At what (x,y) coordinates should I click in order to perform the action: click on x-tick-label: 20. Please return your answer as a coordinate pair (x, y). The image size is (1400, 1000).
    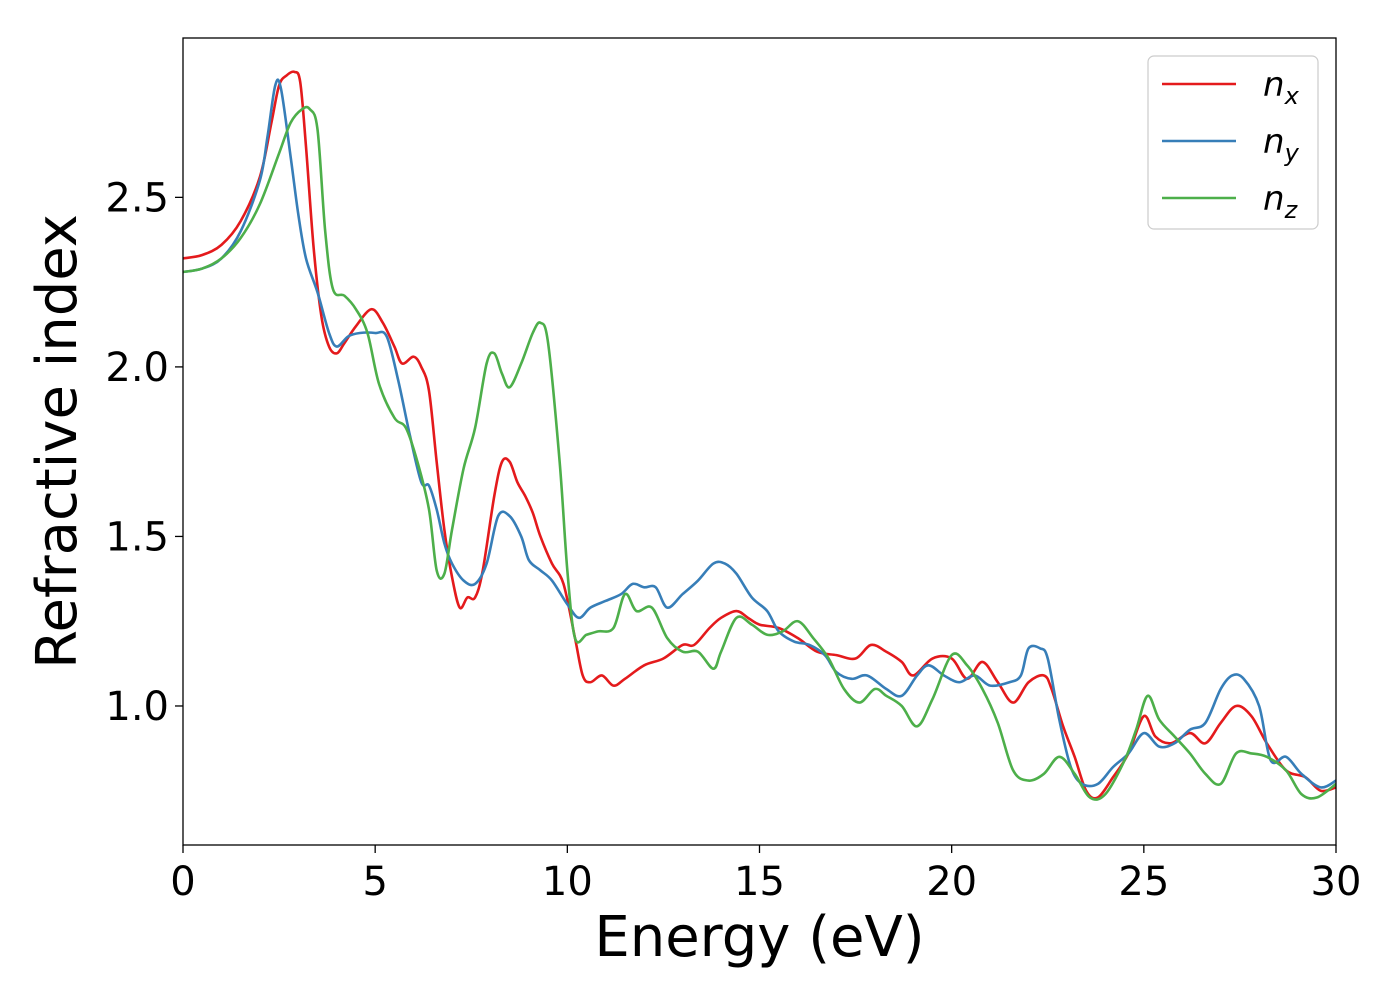
    Looking at the image, I should click on (951, 882).